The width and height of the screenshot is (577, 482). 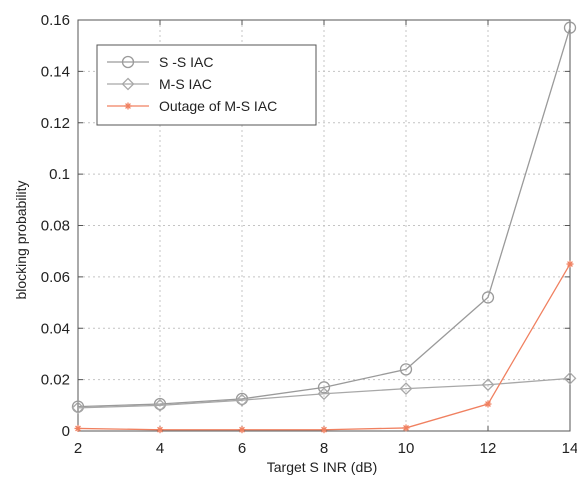 I want to click on x-tick-label: 6, so click(x=242, y=448).